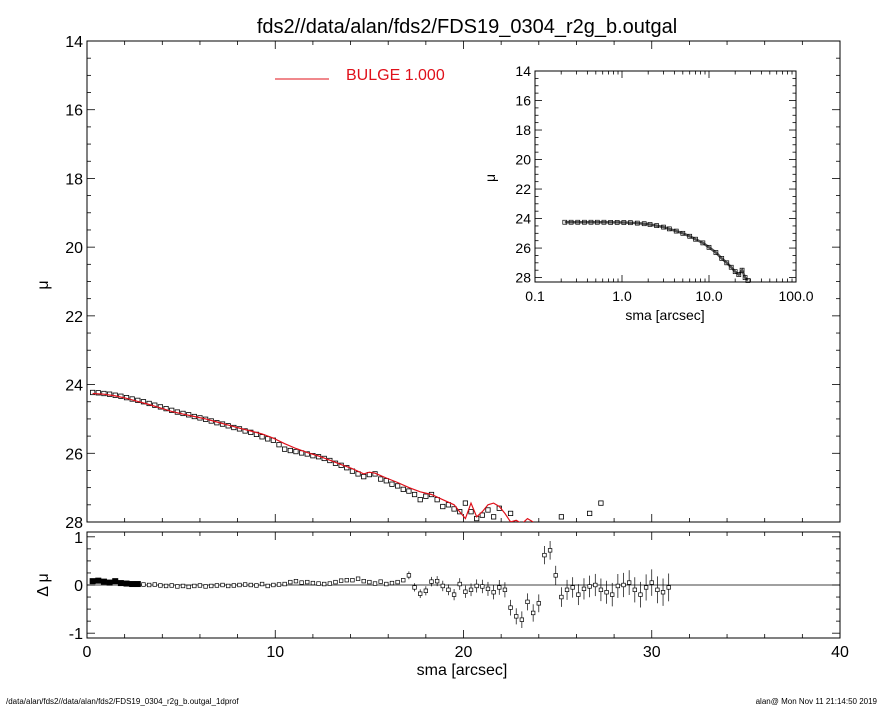 The width and height of the screenshot is (885, 708). What do you see at coordinates (523, 219) in the screenshot?
I see `inset-y-tick-label: 24` at bounding box center [523, 219].